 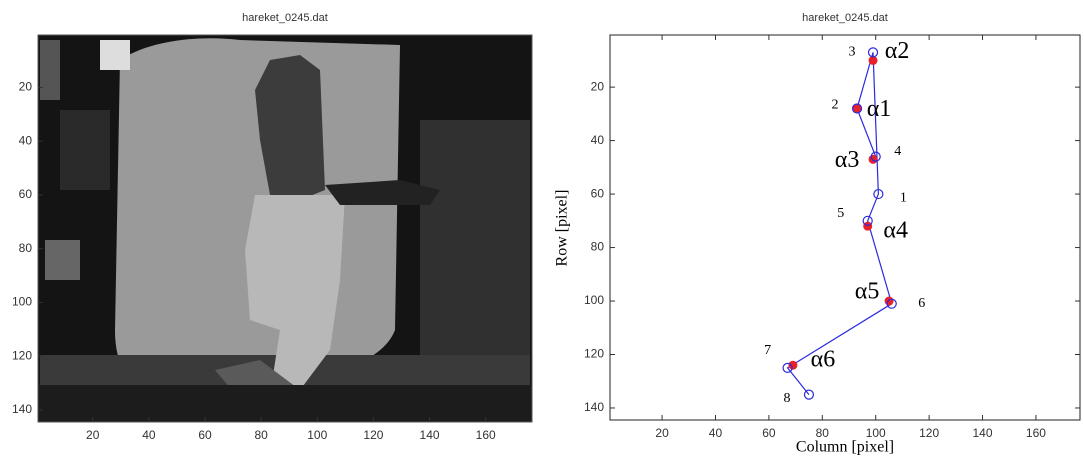 What do you see at coordinates (840, 213) in the screenshot?
I see `joint-label: 5` at bounding box center [840, 213].